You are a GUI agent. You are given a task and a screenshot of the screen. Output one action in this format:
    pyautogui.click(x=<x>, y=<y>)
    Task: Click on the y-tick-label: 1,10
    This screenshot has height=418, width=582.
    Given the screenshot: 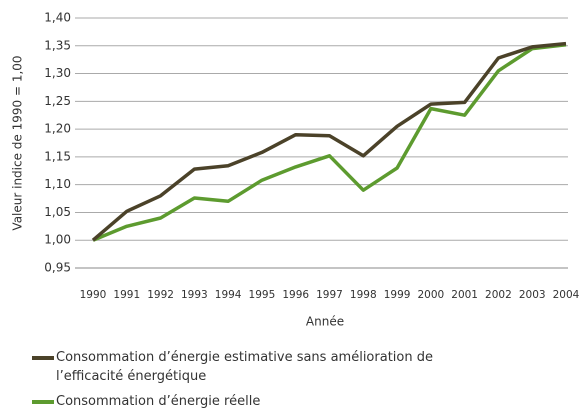 What is the action you would take?
    pyautogui.click(x=57, y=184)
    